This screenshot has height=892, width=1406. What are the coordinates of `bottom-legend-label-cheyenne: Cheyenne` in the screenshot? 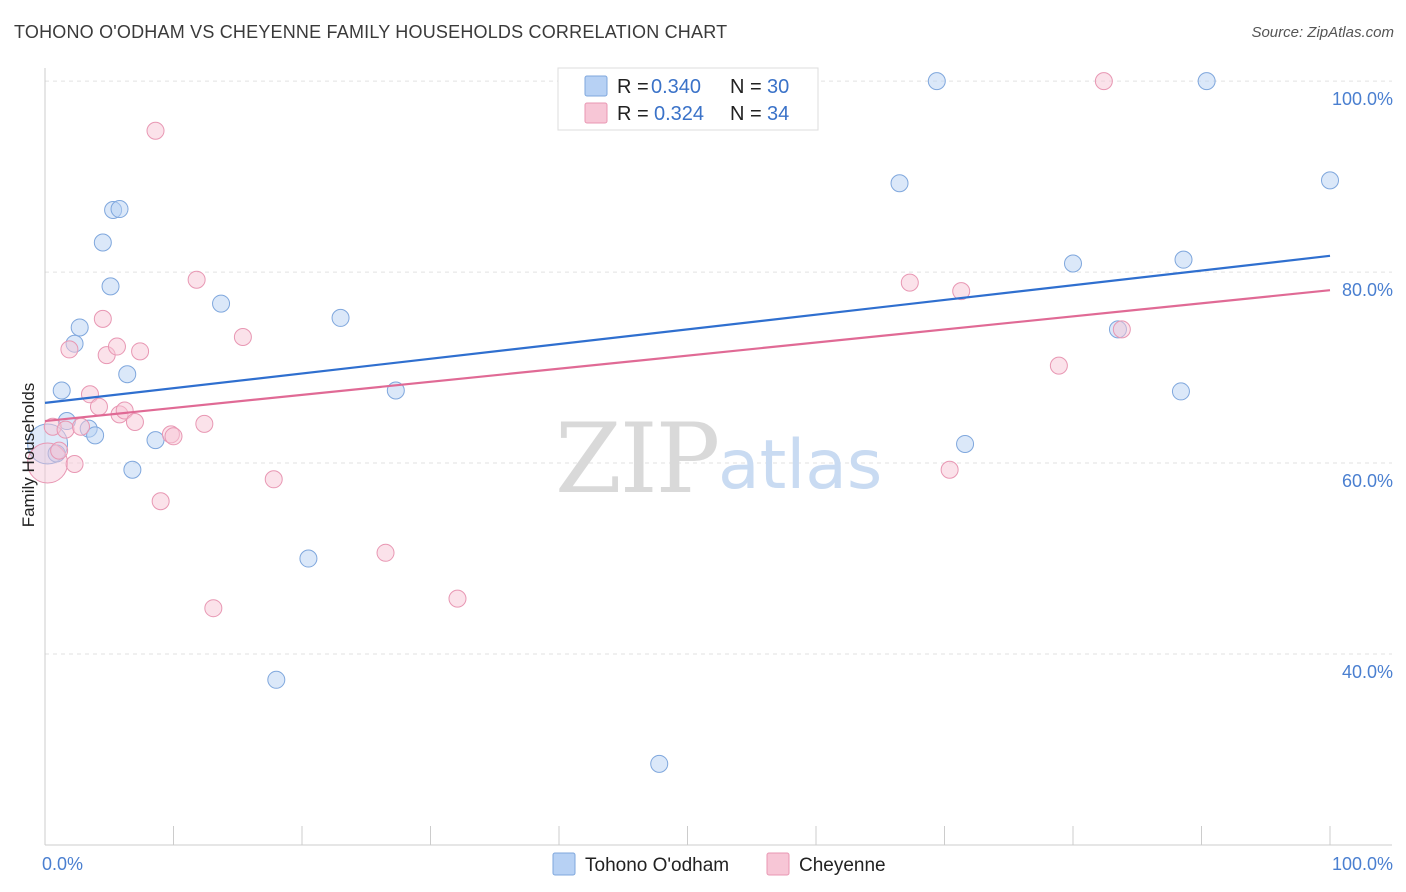 It's located at (842, 865).